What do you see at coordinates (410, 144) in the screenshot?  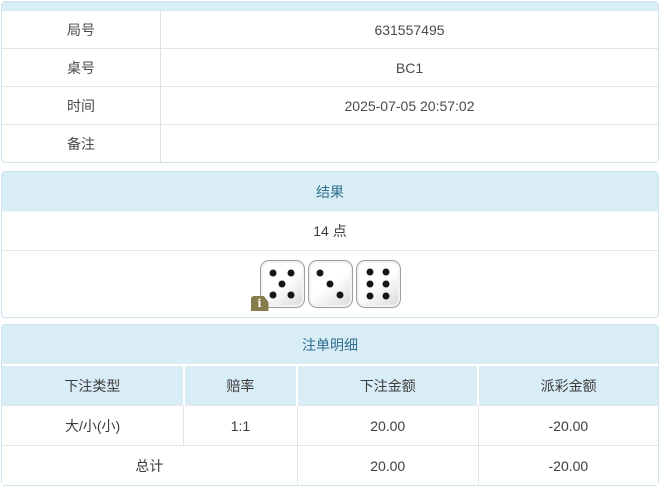 I see `remark-value` at bounding box center [410, 144].